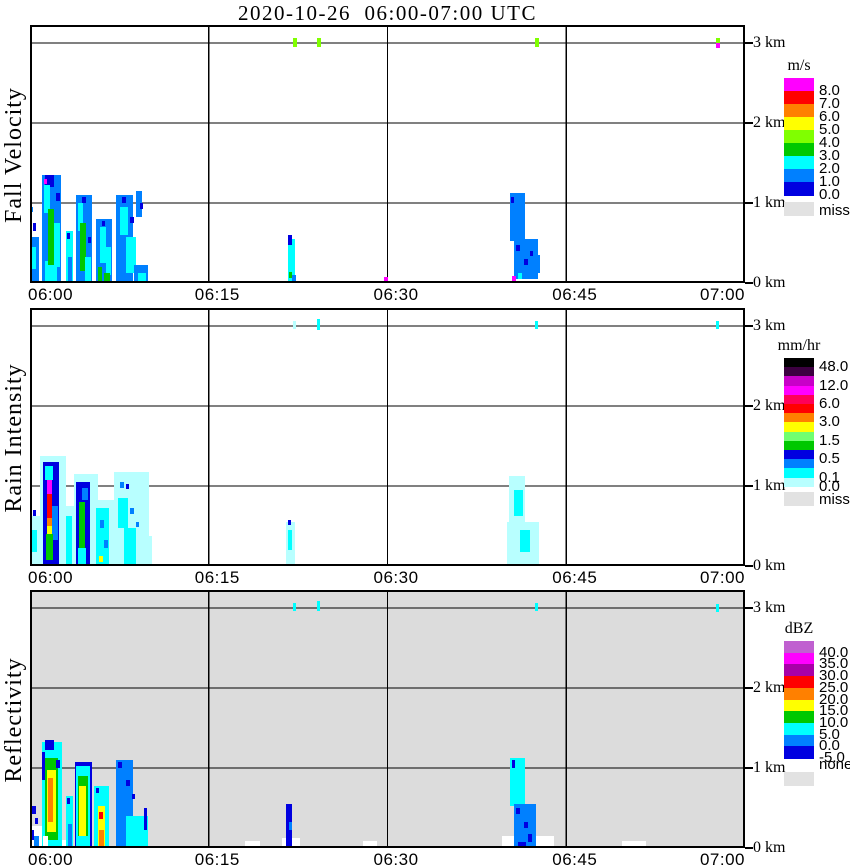 The height and width of the screenshot is (868, 850). I want to click on colorbar-tick-label: 20.0, so click(834, 699).